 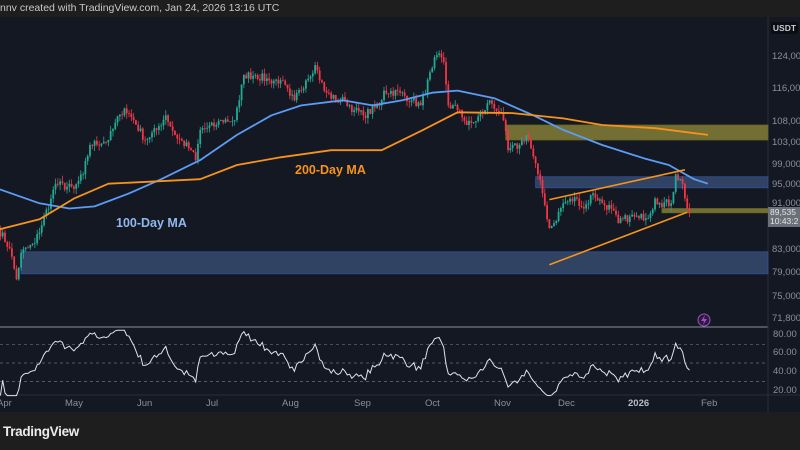 What do you see at coordinates (41, 431) in the screenshot?
I see `tradingview-logo: TradingView` at bounding box center [41, 431].